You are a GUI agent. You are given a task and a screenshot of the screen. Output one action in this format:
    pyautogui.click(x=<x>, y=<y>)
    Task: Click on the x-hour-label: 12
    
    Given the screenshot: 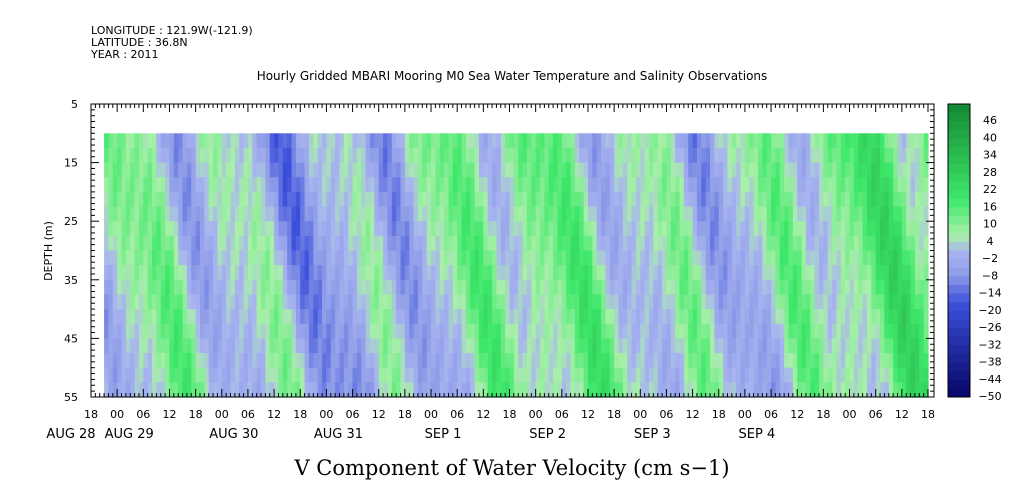 What is the action you would take?
    pyautogui.click(x=797, y=414)
    